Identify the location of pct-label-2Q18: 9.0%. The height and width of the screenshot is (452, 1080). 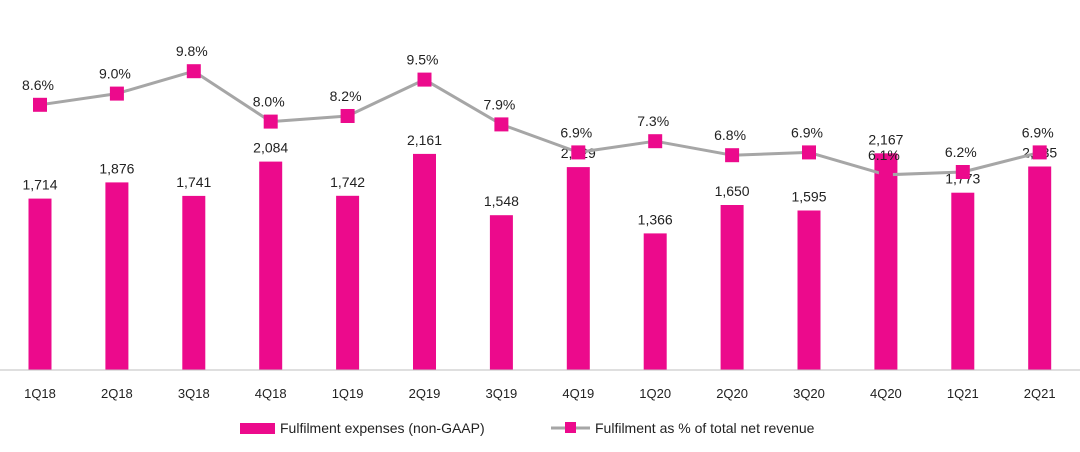
(115, 74).